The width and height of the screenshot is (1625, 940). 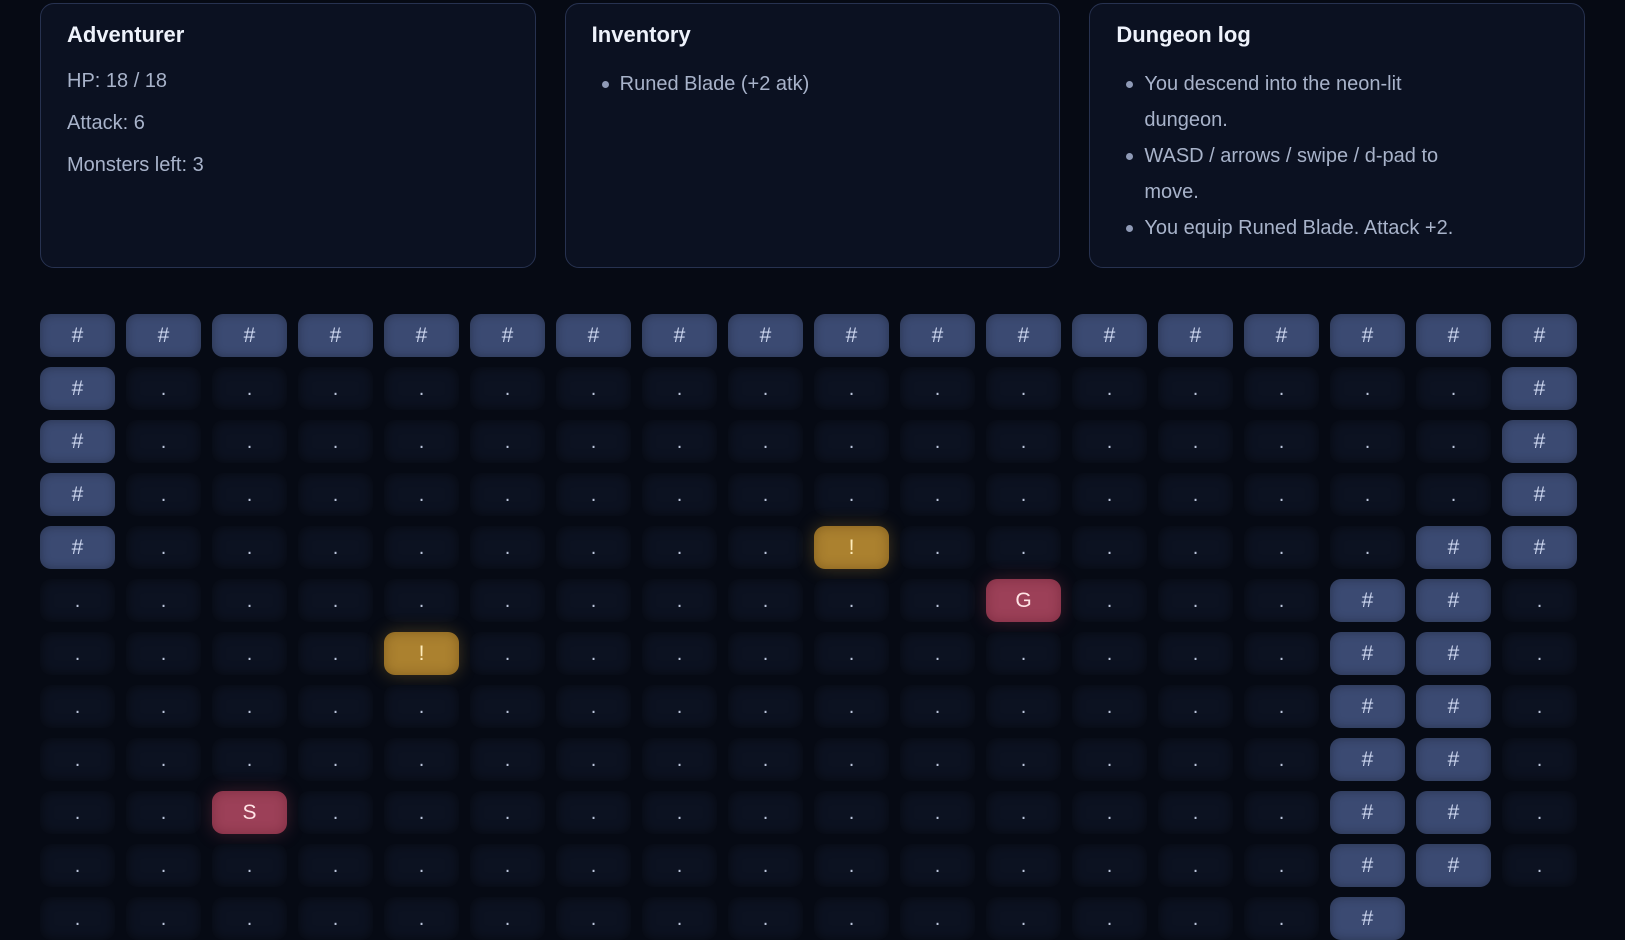 What do you see at coordinates (714, 84) in the screenshot?
I see `inventory-item-label: Runed Blade (+2 atk)` at bounding box center [714, 84].